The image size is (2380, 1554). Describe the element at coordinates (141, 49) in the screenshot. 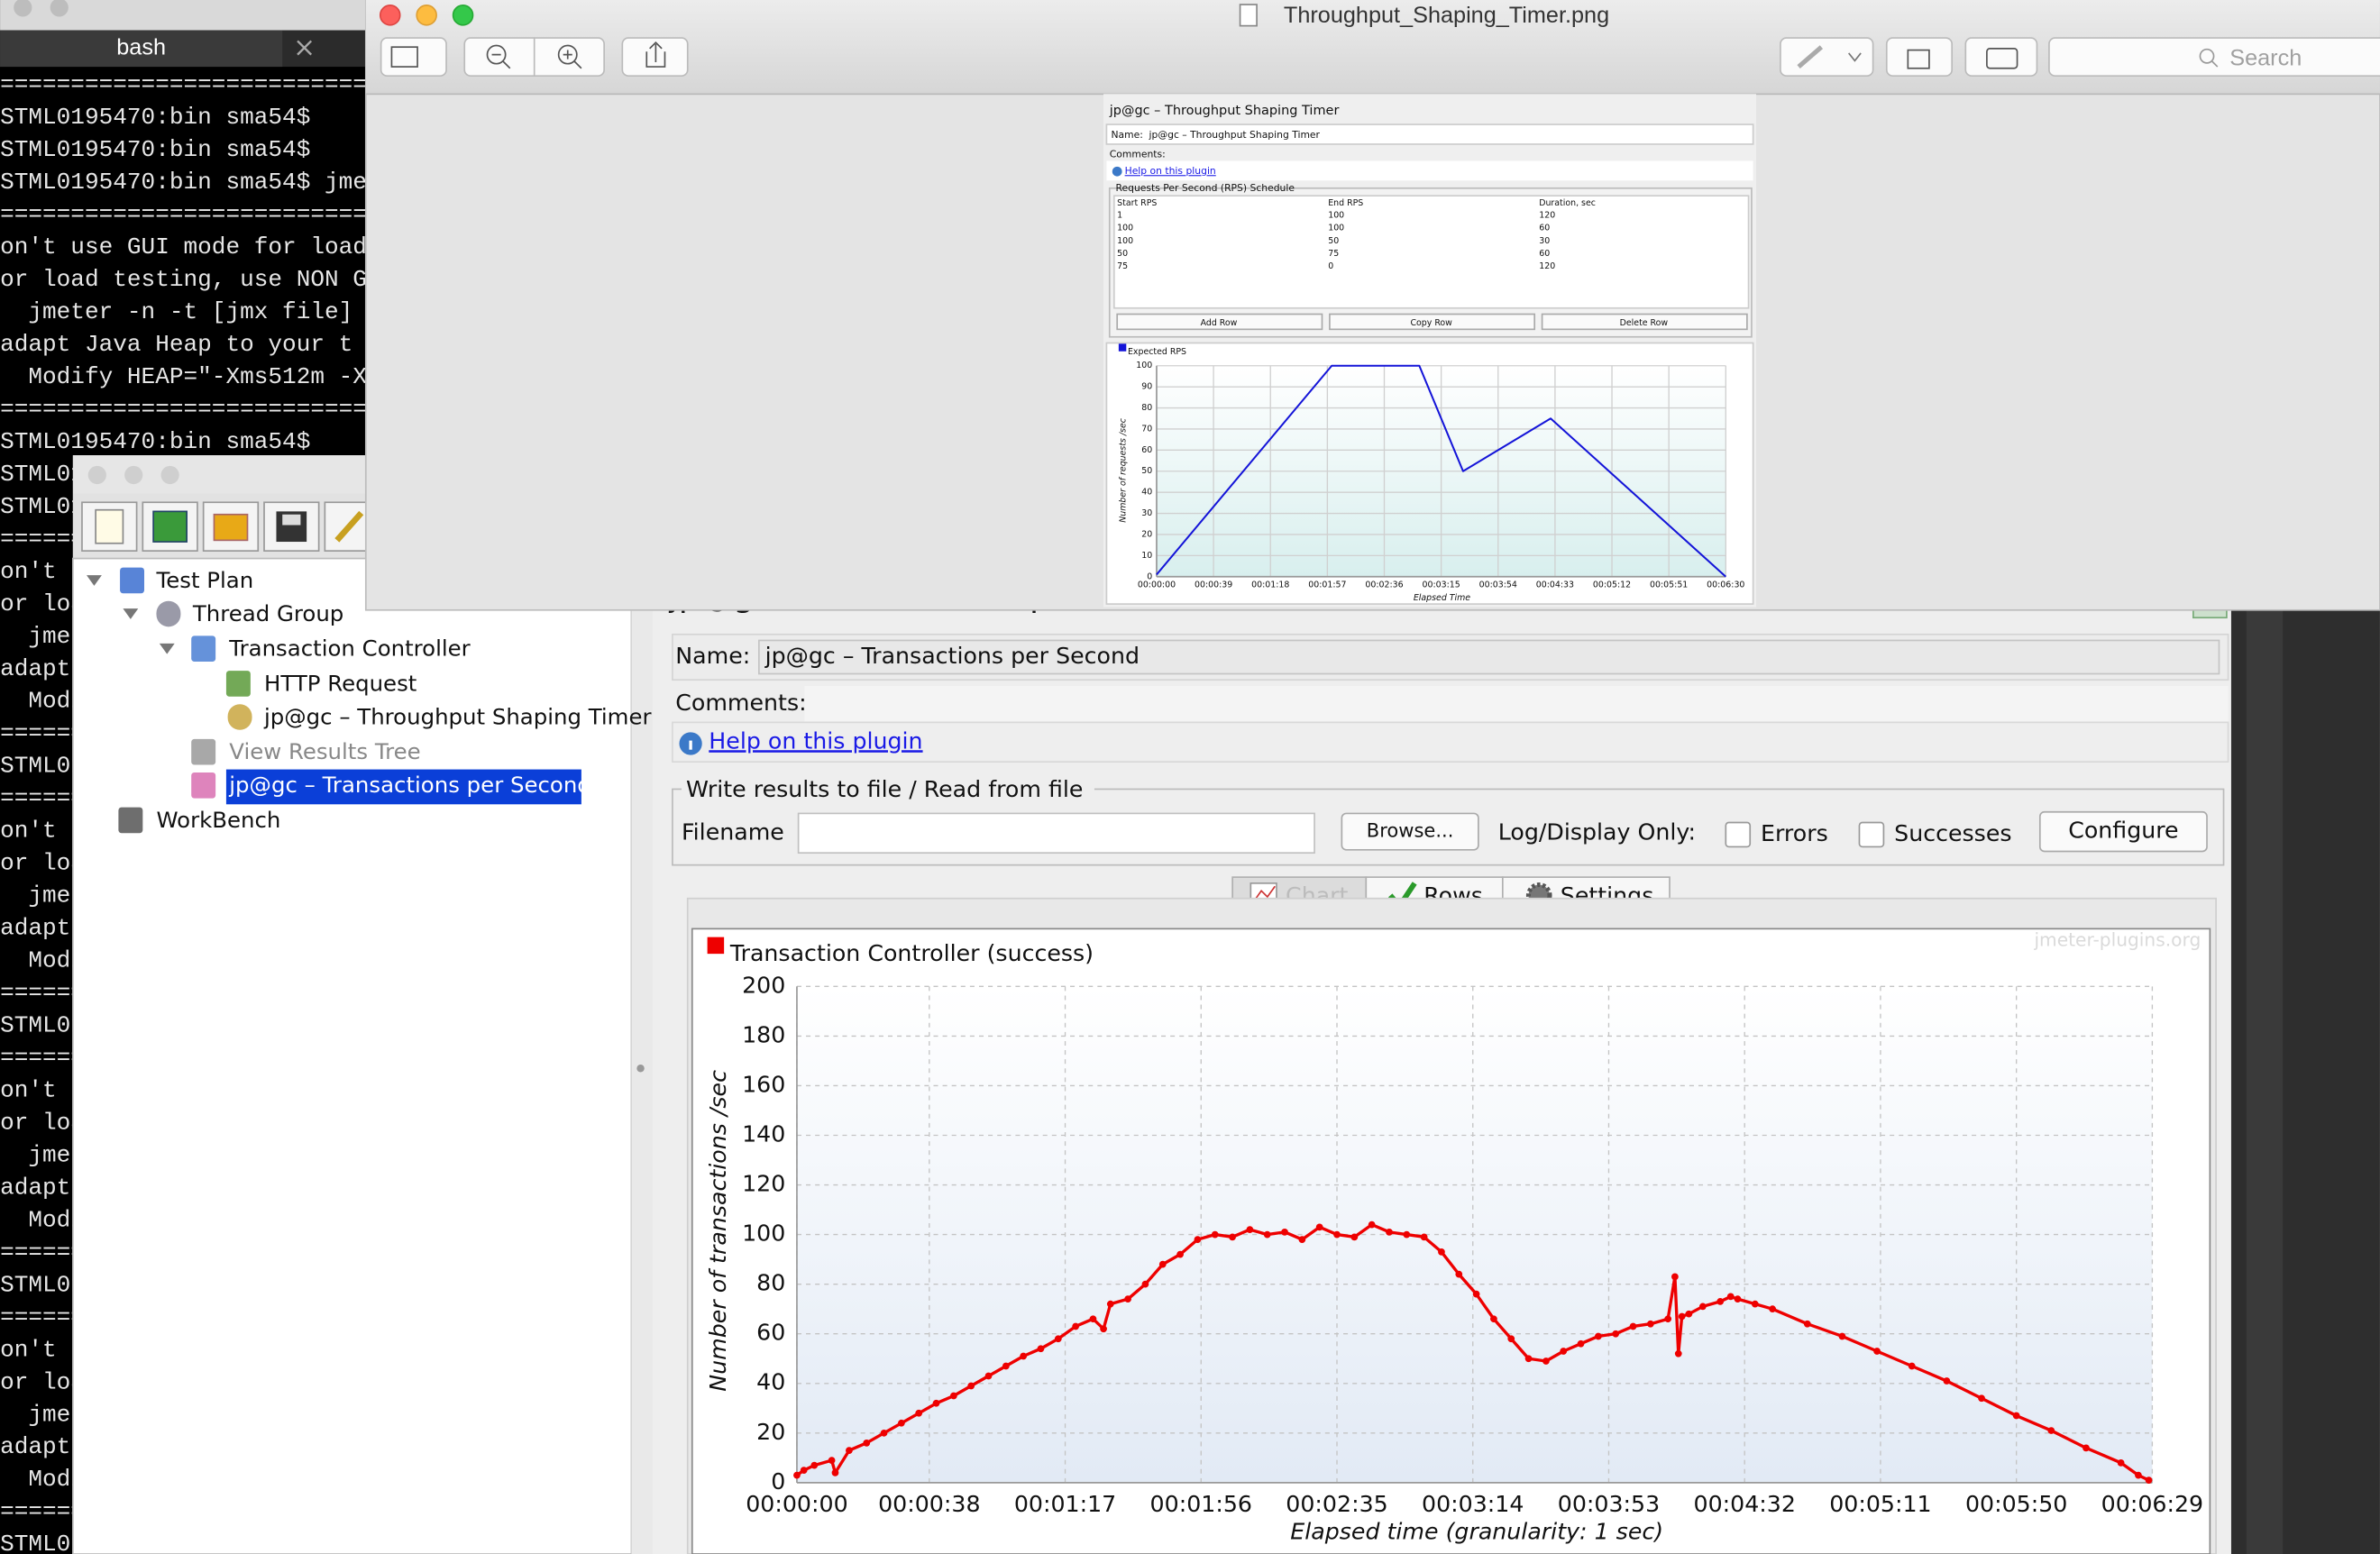

I see `tab` at that location.